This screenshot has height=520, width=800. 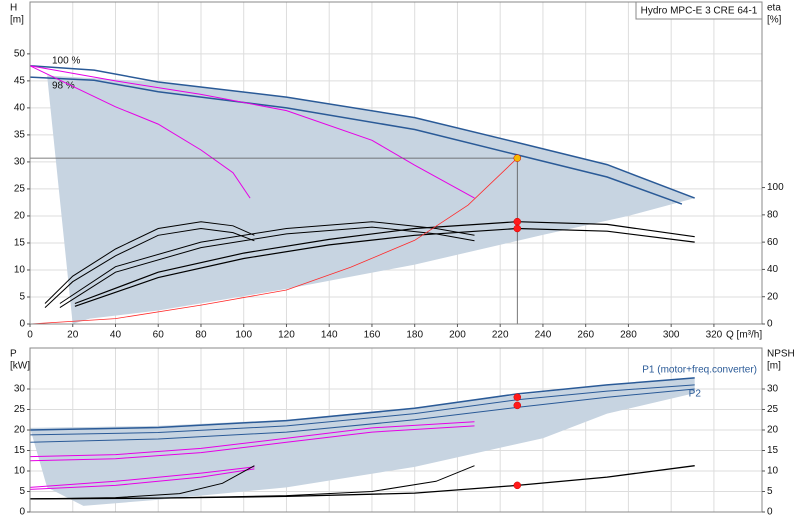 I want to click on x-axis-label: Q [m³/h], so click(x=744, y=335).